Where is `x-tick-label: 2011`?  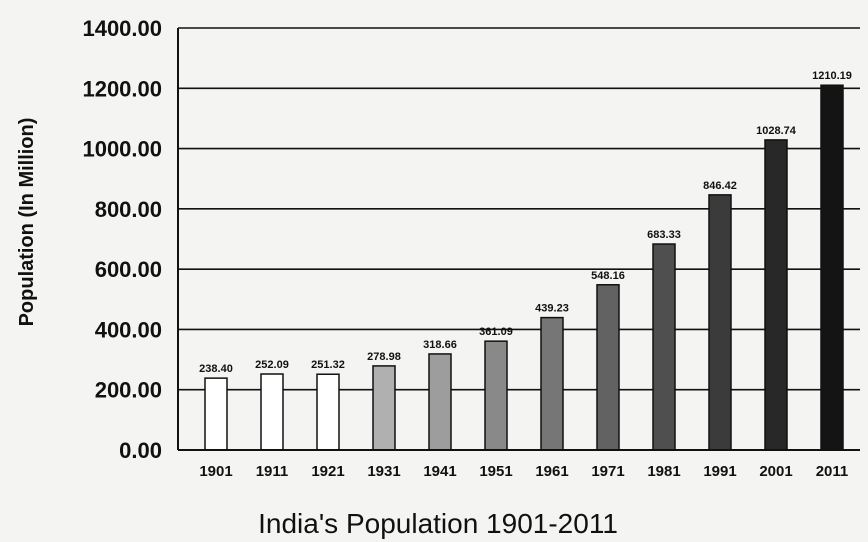
x-tick-label: 2011 is located at coordinates (832, 471).